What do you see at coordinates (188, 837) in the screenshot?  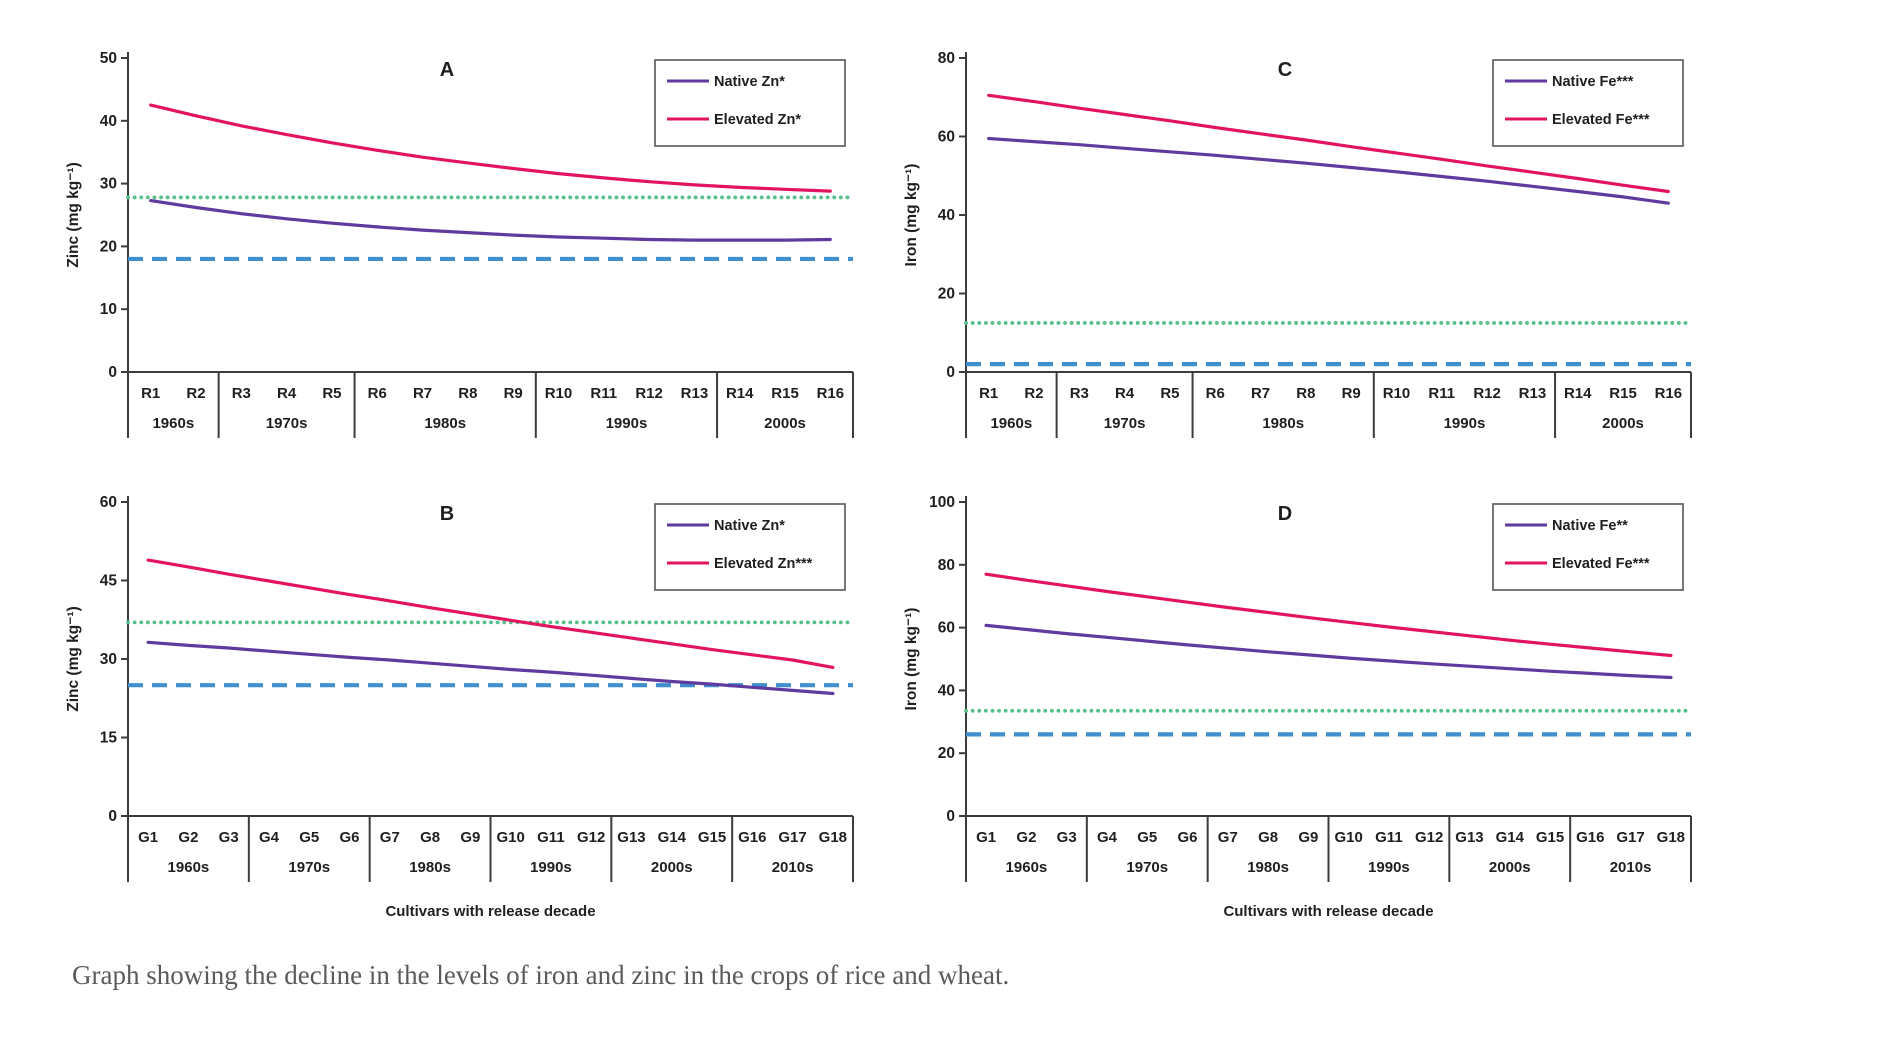 I see `cultivar-label: G2` at bounding box center [188, 837].